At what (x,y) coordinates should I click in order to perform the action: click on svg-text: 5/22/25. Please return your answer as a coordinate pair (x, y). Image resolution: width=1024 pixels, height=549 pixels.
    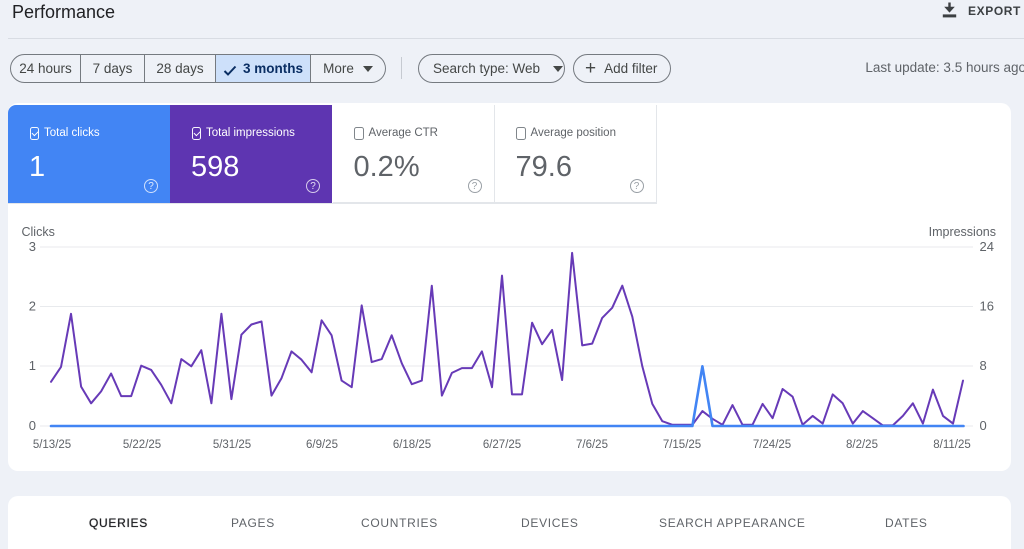
    Looking at the image, I should click on (142, 445).